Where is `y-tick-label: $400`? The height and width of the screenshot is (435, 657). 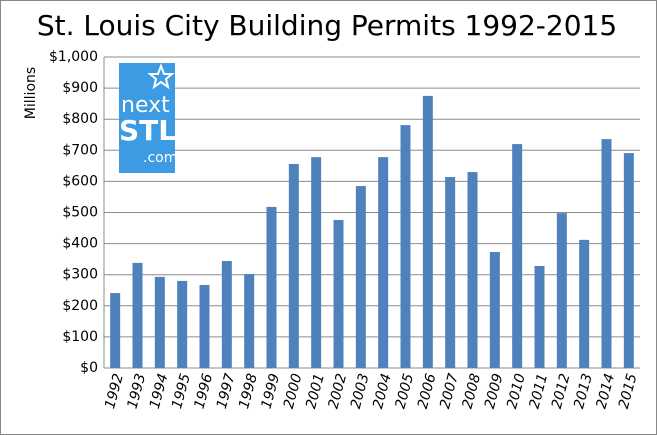 y-tick-label: $400 is located at coordinates (80, 244).